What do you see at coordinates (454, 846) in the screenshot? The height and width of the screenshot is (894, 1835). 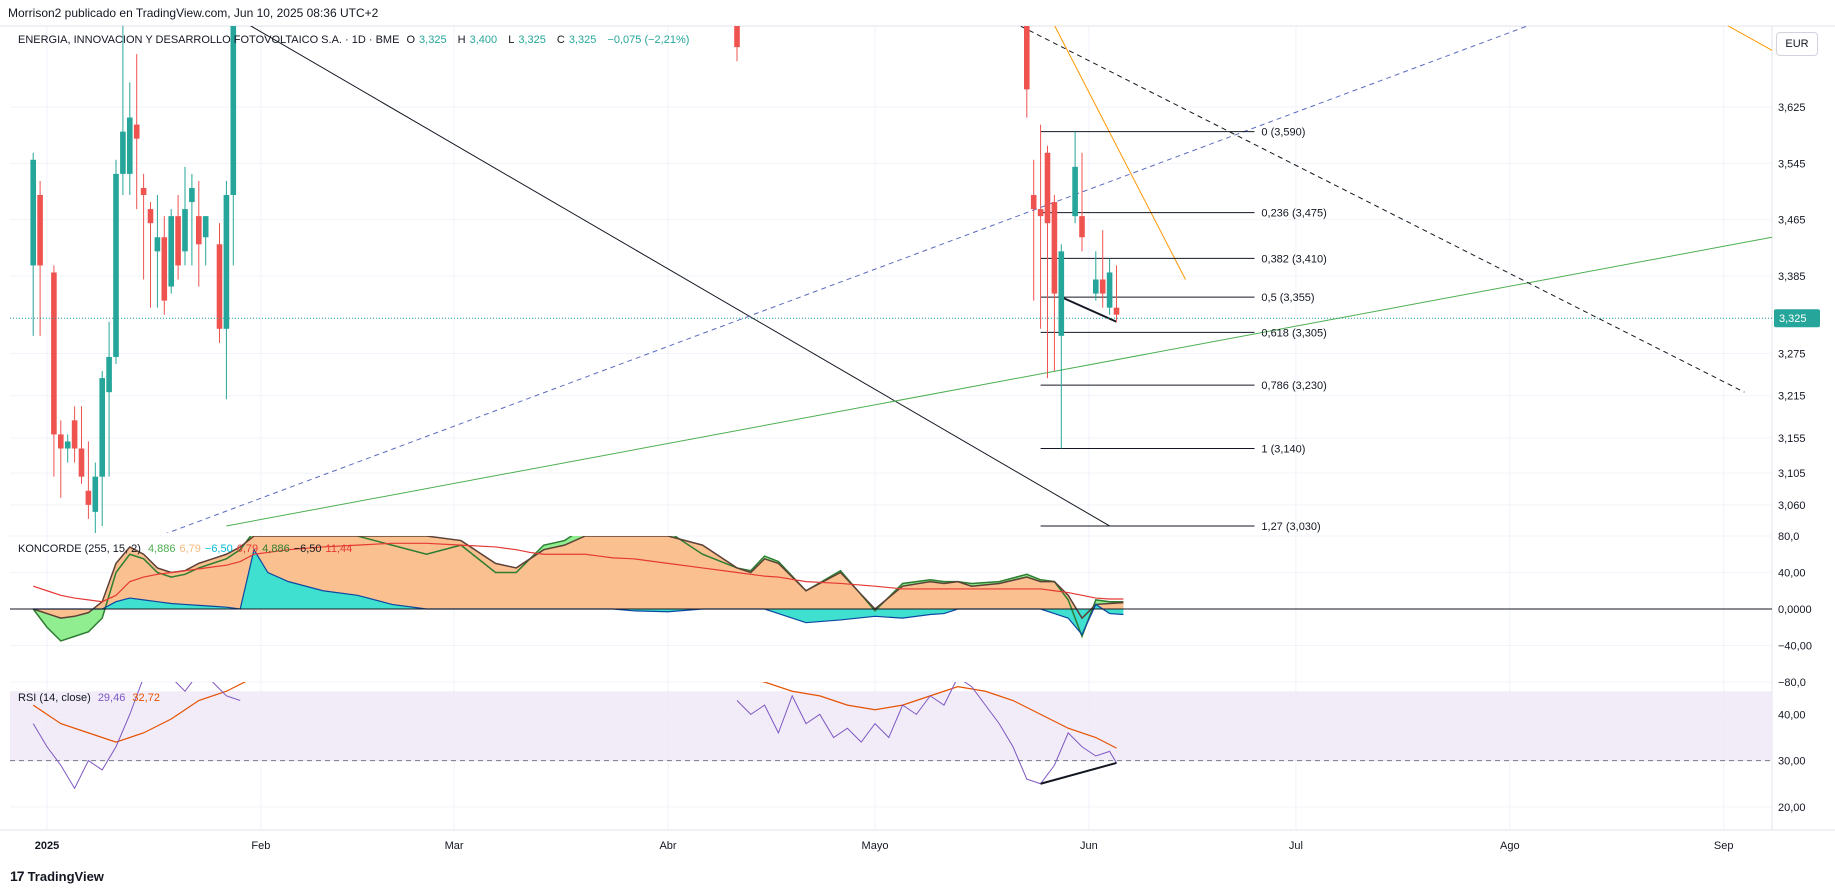 I see `time-axis-tick: Mar` at bounding box center [454, 846].